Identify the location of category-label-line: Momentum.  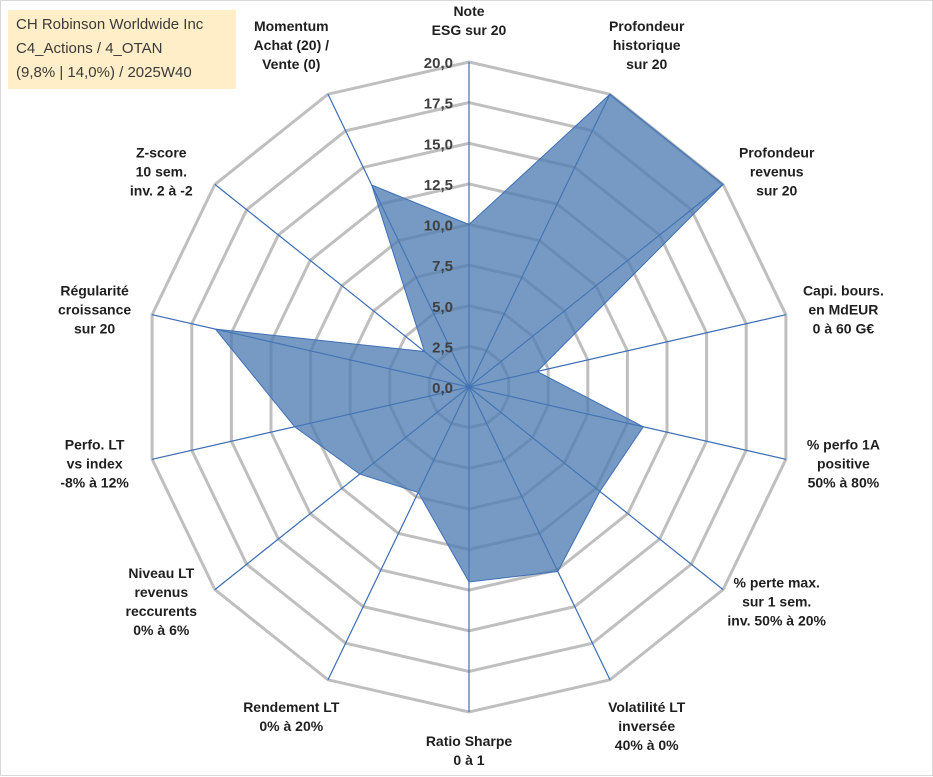
(291, 26).